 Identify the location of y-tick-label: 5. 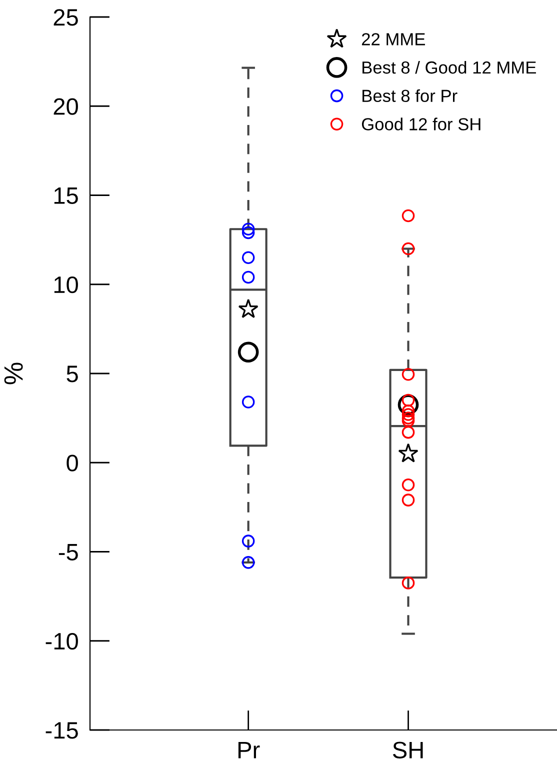
(72, 374).